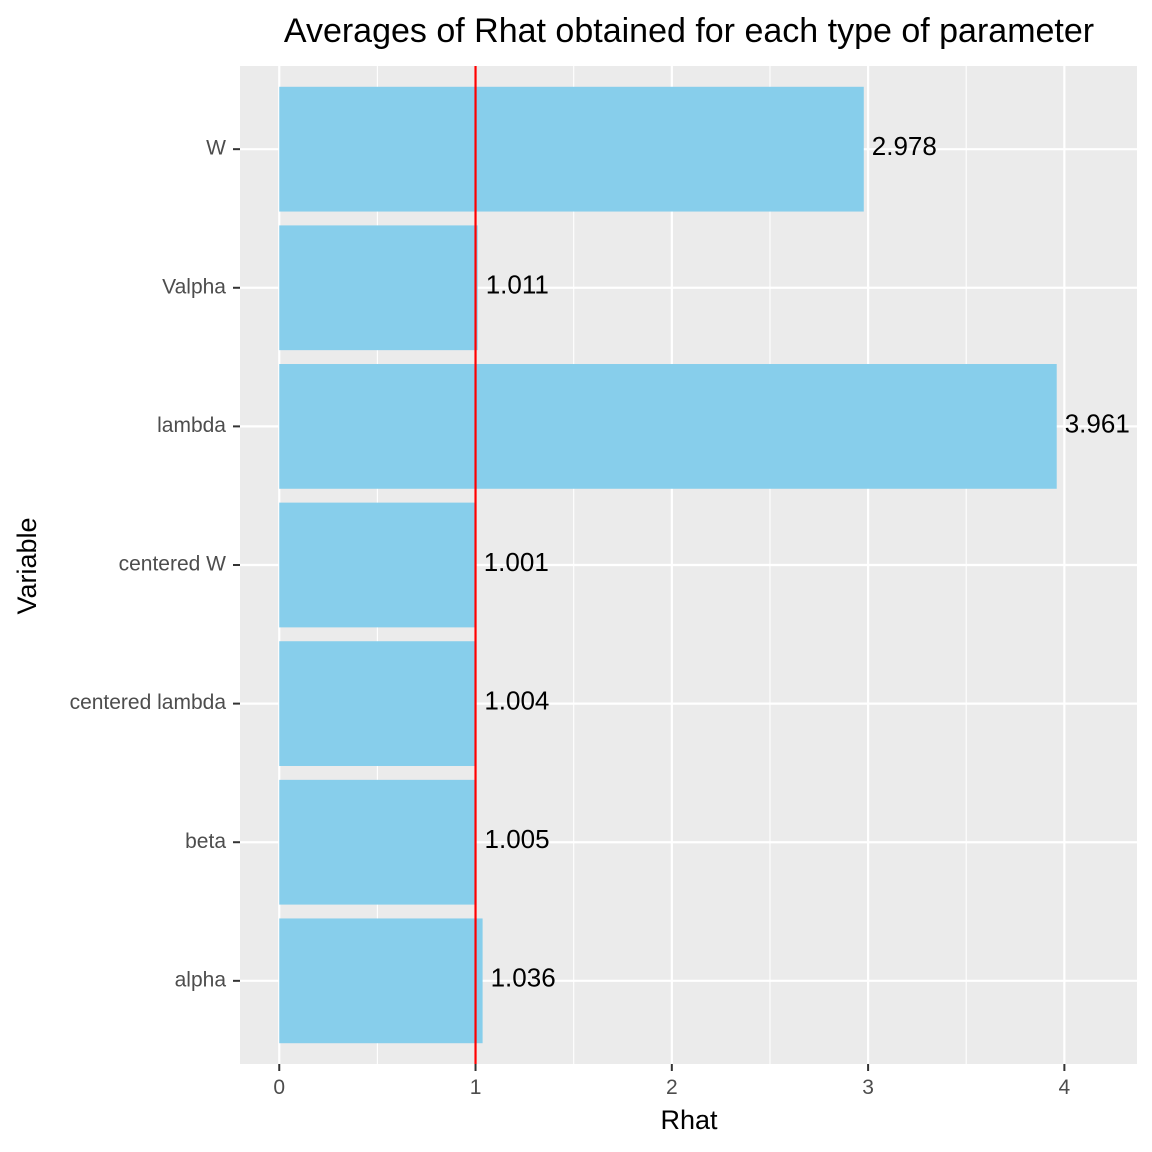 The width and height of the screenshot is (1152, 1152). What do you see at coordinates (1065, 1087) in the screenshot?
I see `x-tick-label: 4` at bounding box center [1065, 1087].